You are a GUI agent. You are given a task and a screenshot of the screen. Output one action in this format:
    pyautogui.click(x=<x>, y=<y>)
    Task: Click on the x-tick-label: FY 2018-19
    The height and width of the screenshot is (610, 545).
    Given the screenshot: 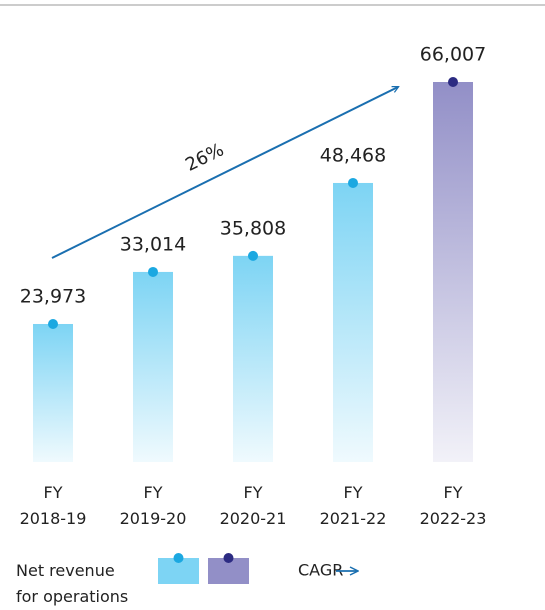 What is the action you would take?
    pyautogui.click(x=53, y=505)
    